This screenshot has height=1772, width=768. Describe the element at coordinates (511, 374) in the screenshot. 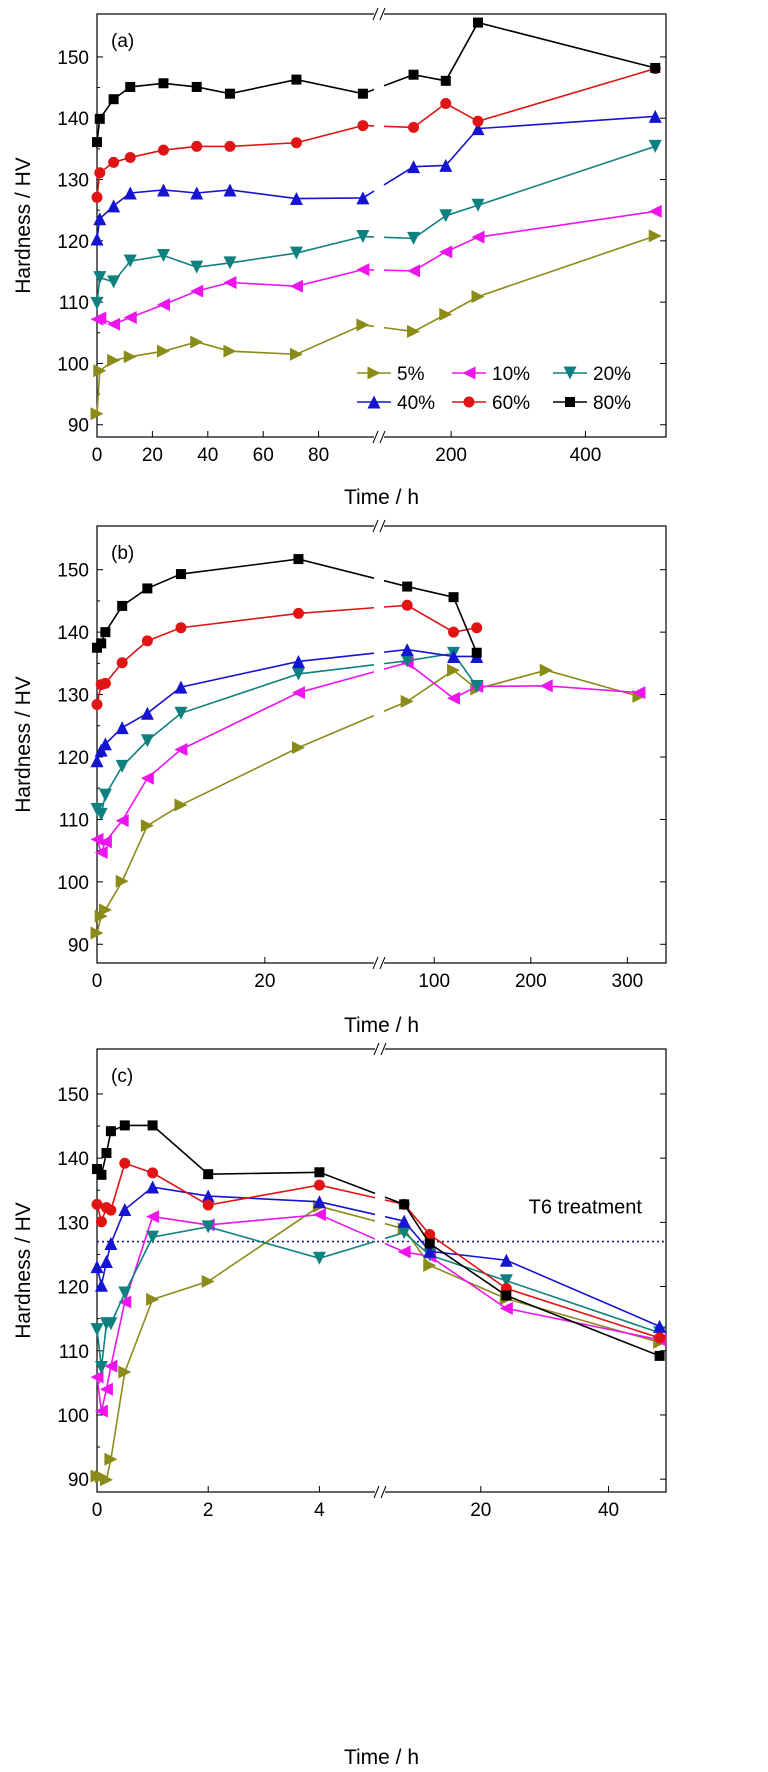

I see `legend-label: 10%` at that location.